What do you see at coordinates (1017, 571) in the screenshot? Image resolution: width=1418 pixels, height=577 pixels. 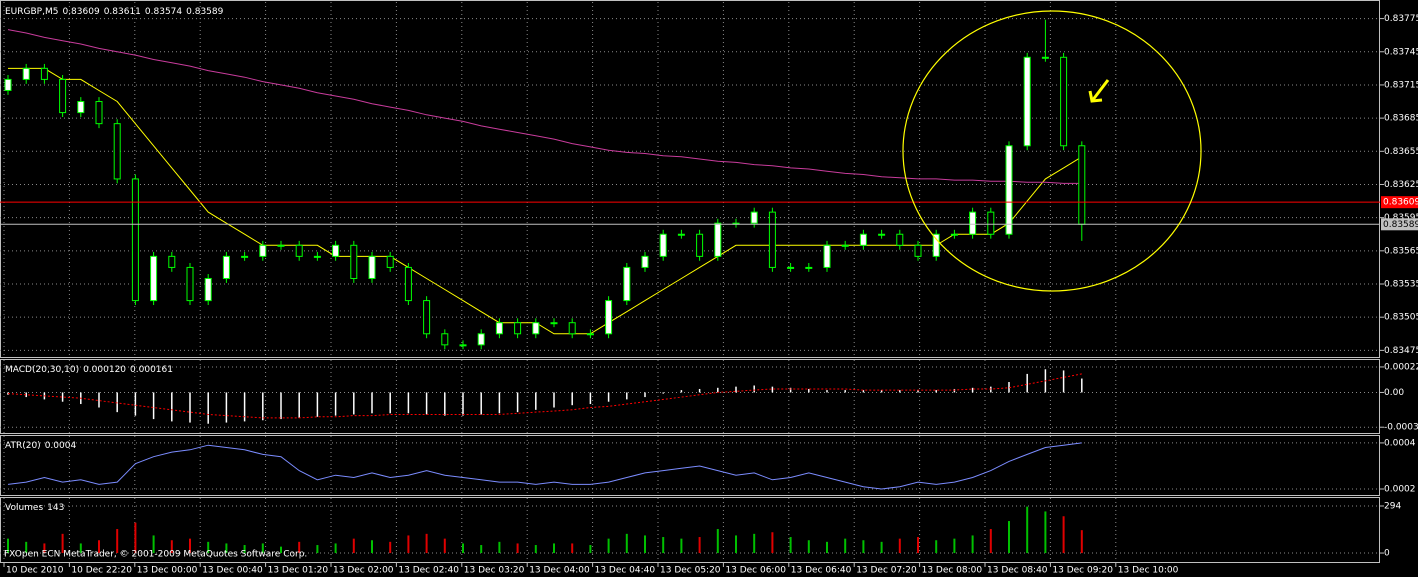 I see `x-tick-label: 13 Dec 08:40` at bounding box center [1017, 571].